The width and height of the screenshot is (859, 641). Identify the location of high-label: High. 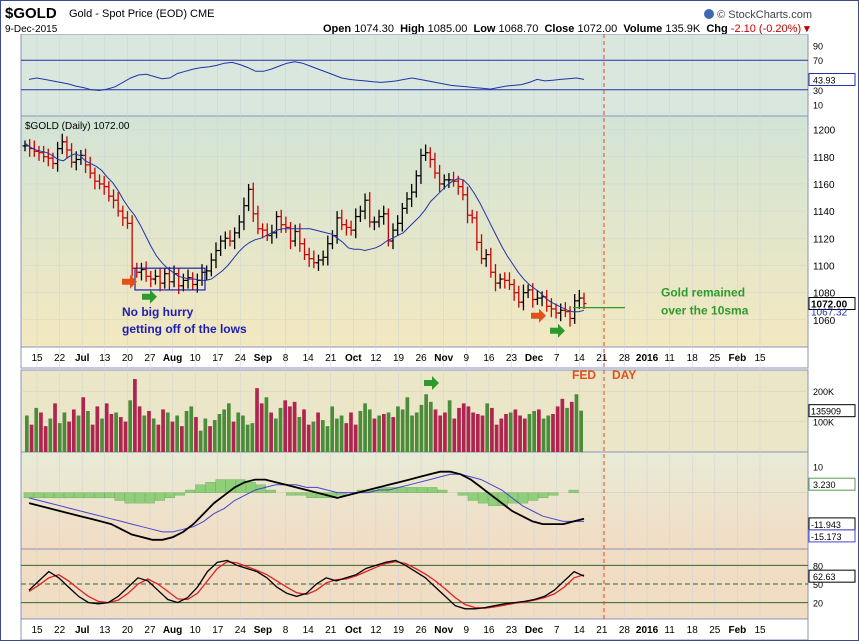
(412, 29).